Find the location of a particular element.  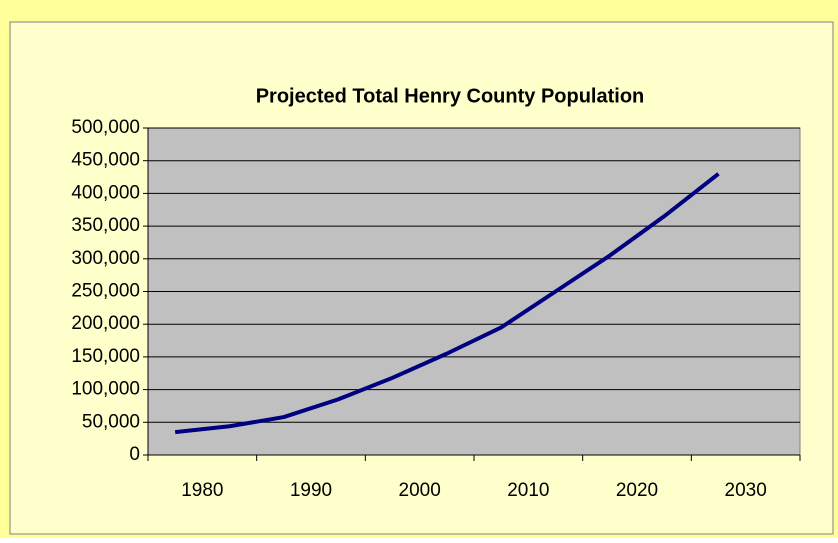

y-tick-label: 250,000 is located at coordinates (105, 291).